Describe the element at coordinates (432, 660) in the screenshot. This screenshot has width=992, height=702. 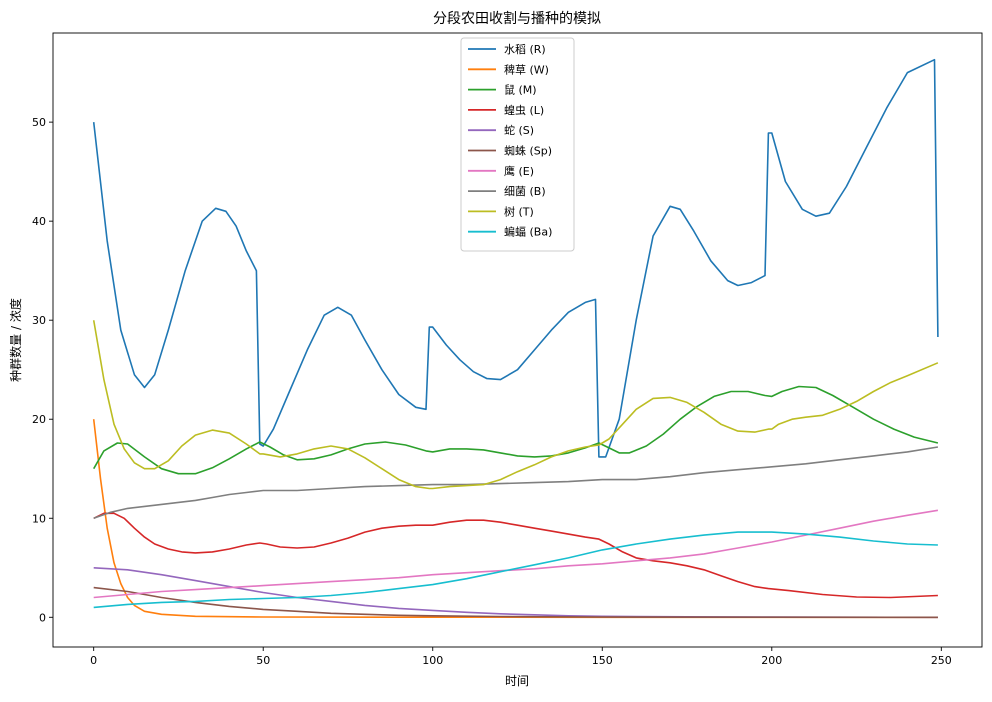
I see `x-tick-label: 100` at that location.